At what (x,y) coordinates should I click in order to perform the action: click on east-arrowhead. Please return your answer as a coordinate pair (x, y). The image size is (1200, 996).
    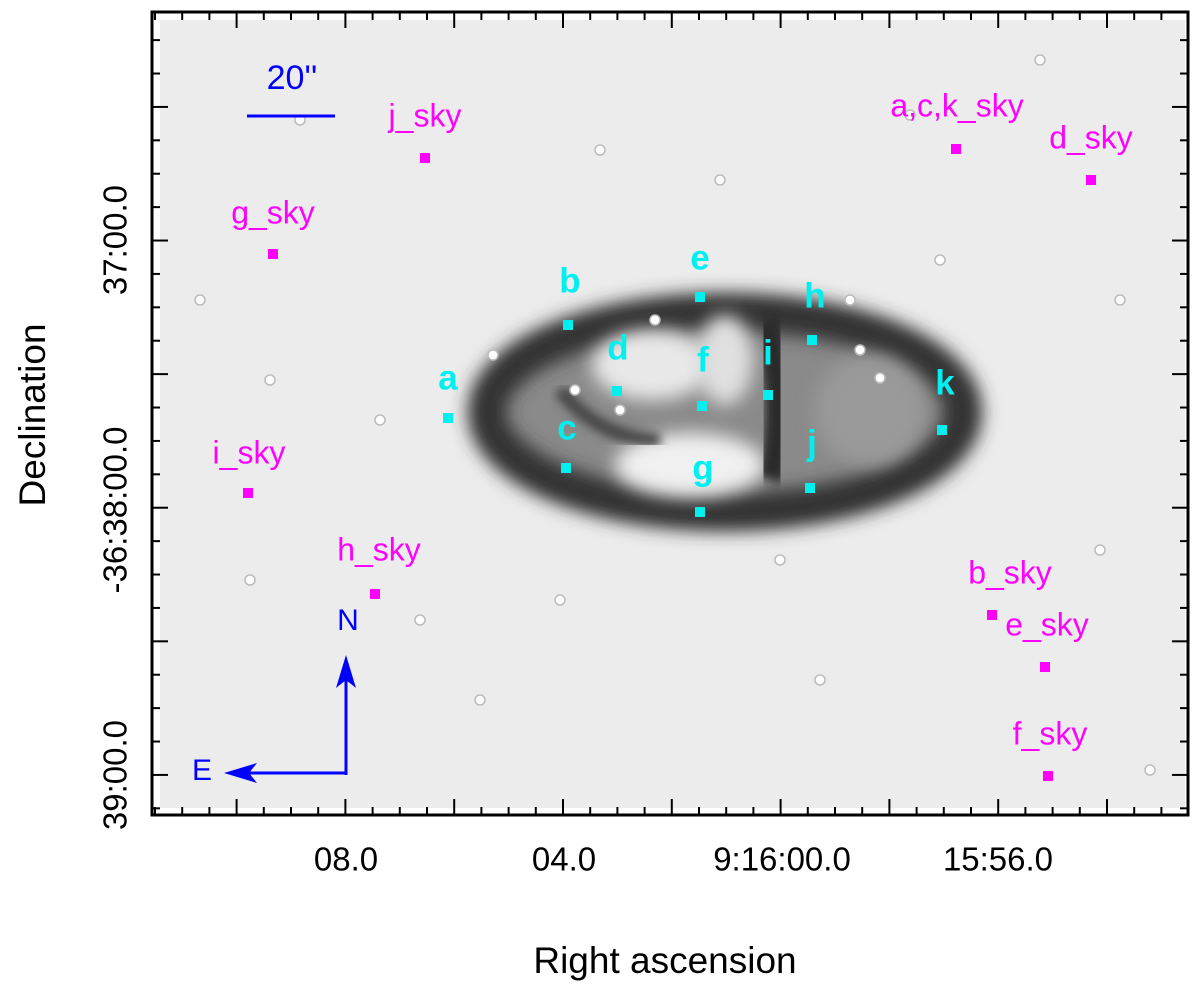
    Looking at the image, I should click on (240, 773).